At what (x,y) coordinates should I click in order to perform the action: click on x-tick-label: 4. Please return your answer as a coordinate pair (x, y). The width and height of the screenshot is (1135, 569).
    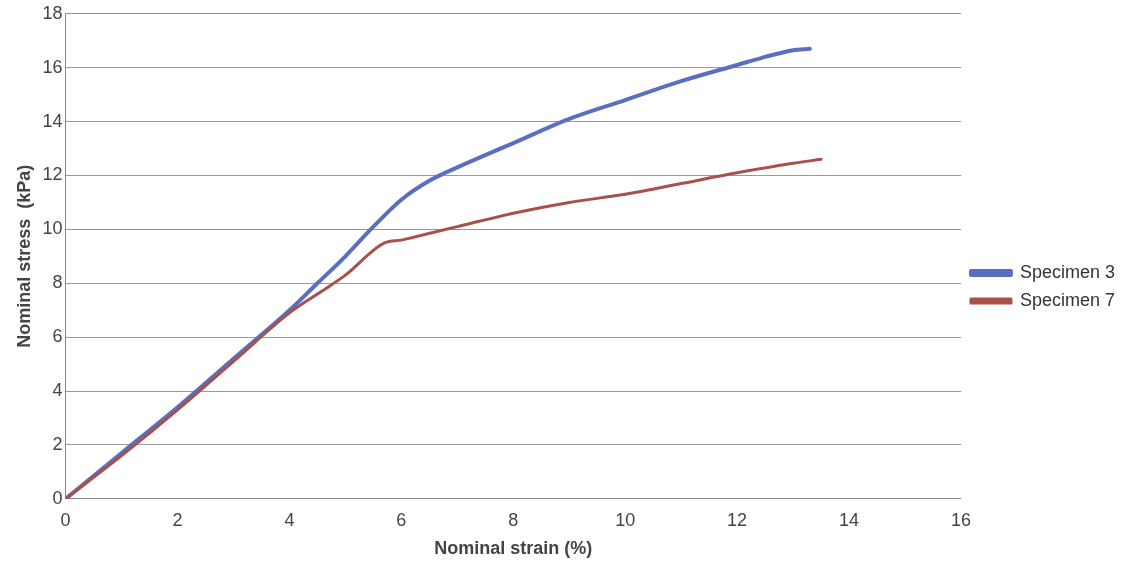
    Looking at the image, I should click on (289, 519).